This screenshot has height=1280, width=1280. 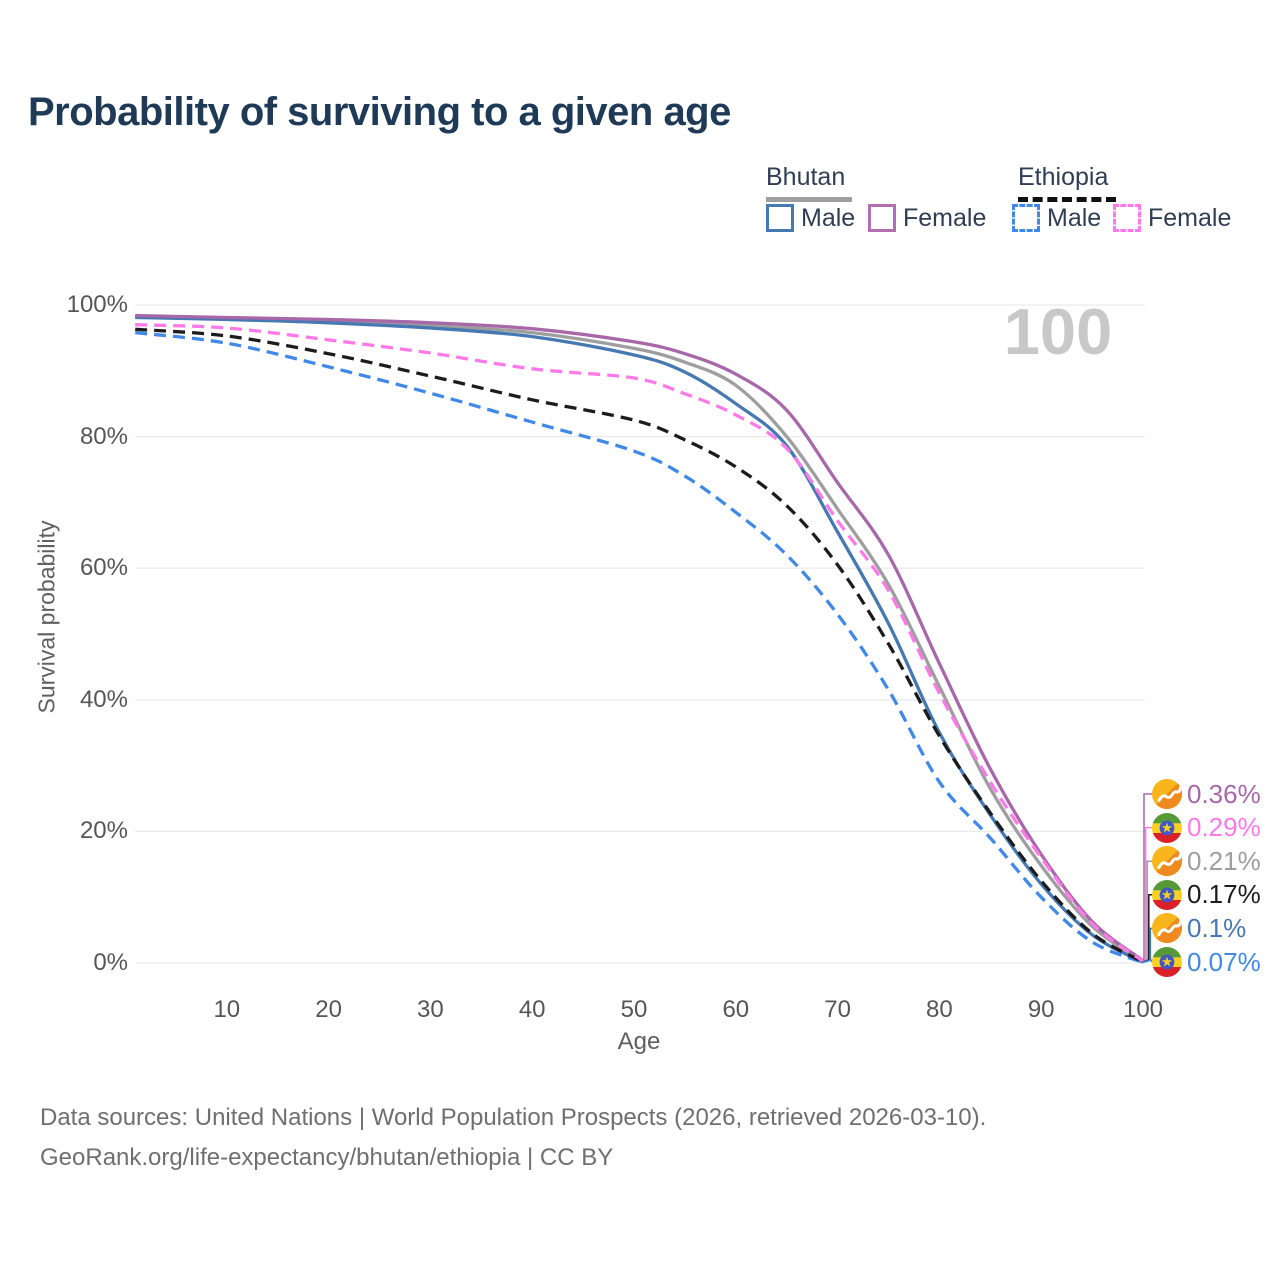 What do you see at coordinates (736, 1009) in the screenshot?
I see `x-tick-label: 60` at bounding box center [736, 1009].